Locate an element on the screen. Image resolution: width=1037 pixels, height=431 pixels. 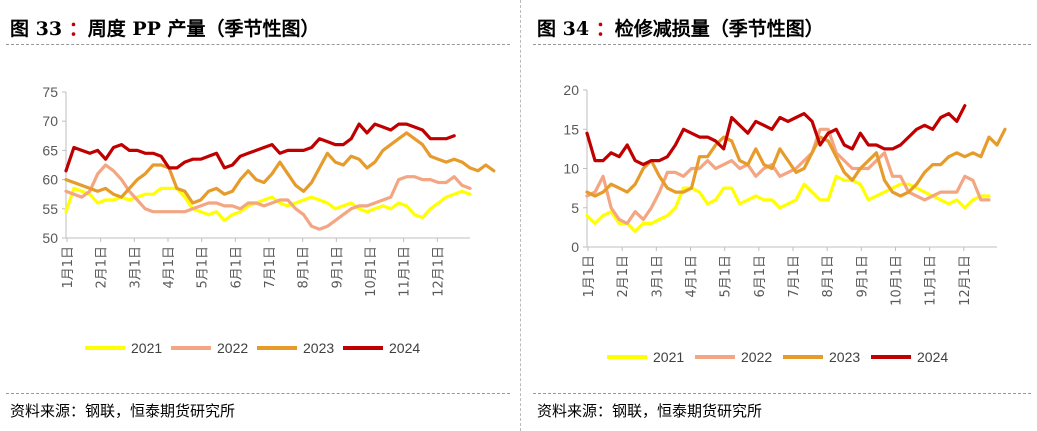
y-tick-label: 55 is located at coordinates (50, 209).